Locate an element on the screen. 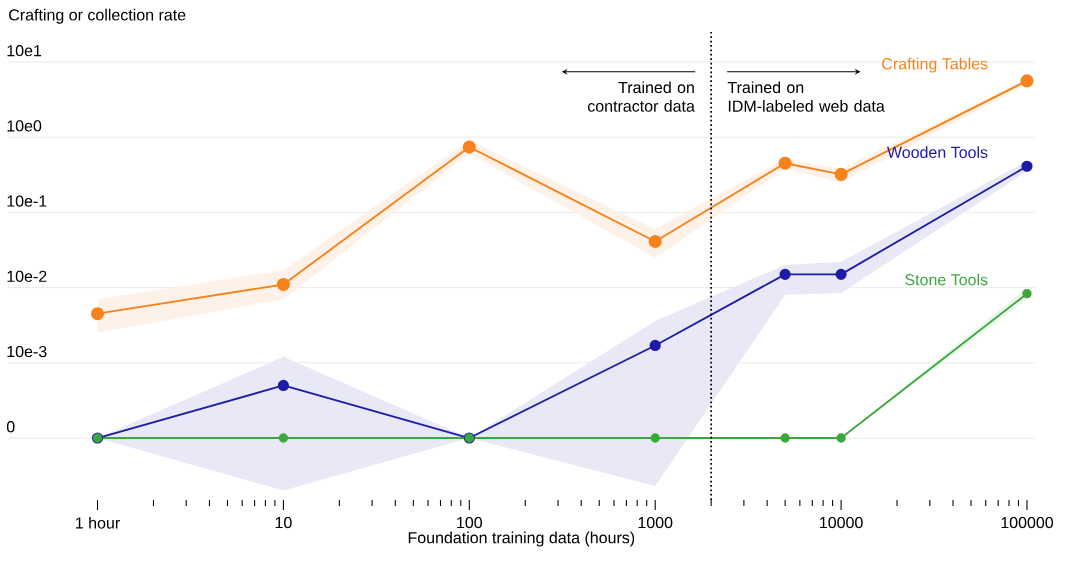 This screenshot has width=1080, height=564. y-tick-label: 10e-1 is located at coordinates (27, 201).